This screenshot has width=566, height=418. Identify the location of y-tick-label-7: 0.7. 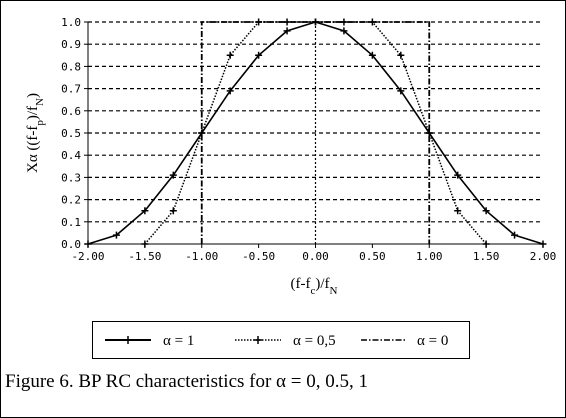
(71, 89).